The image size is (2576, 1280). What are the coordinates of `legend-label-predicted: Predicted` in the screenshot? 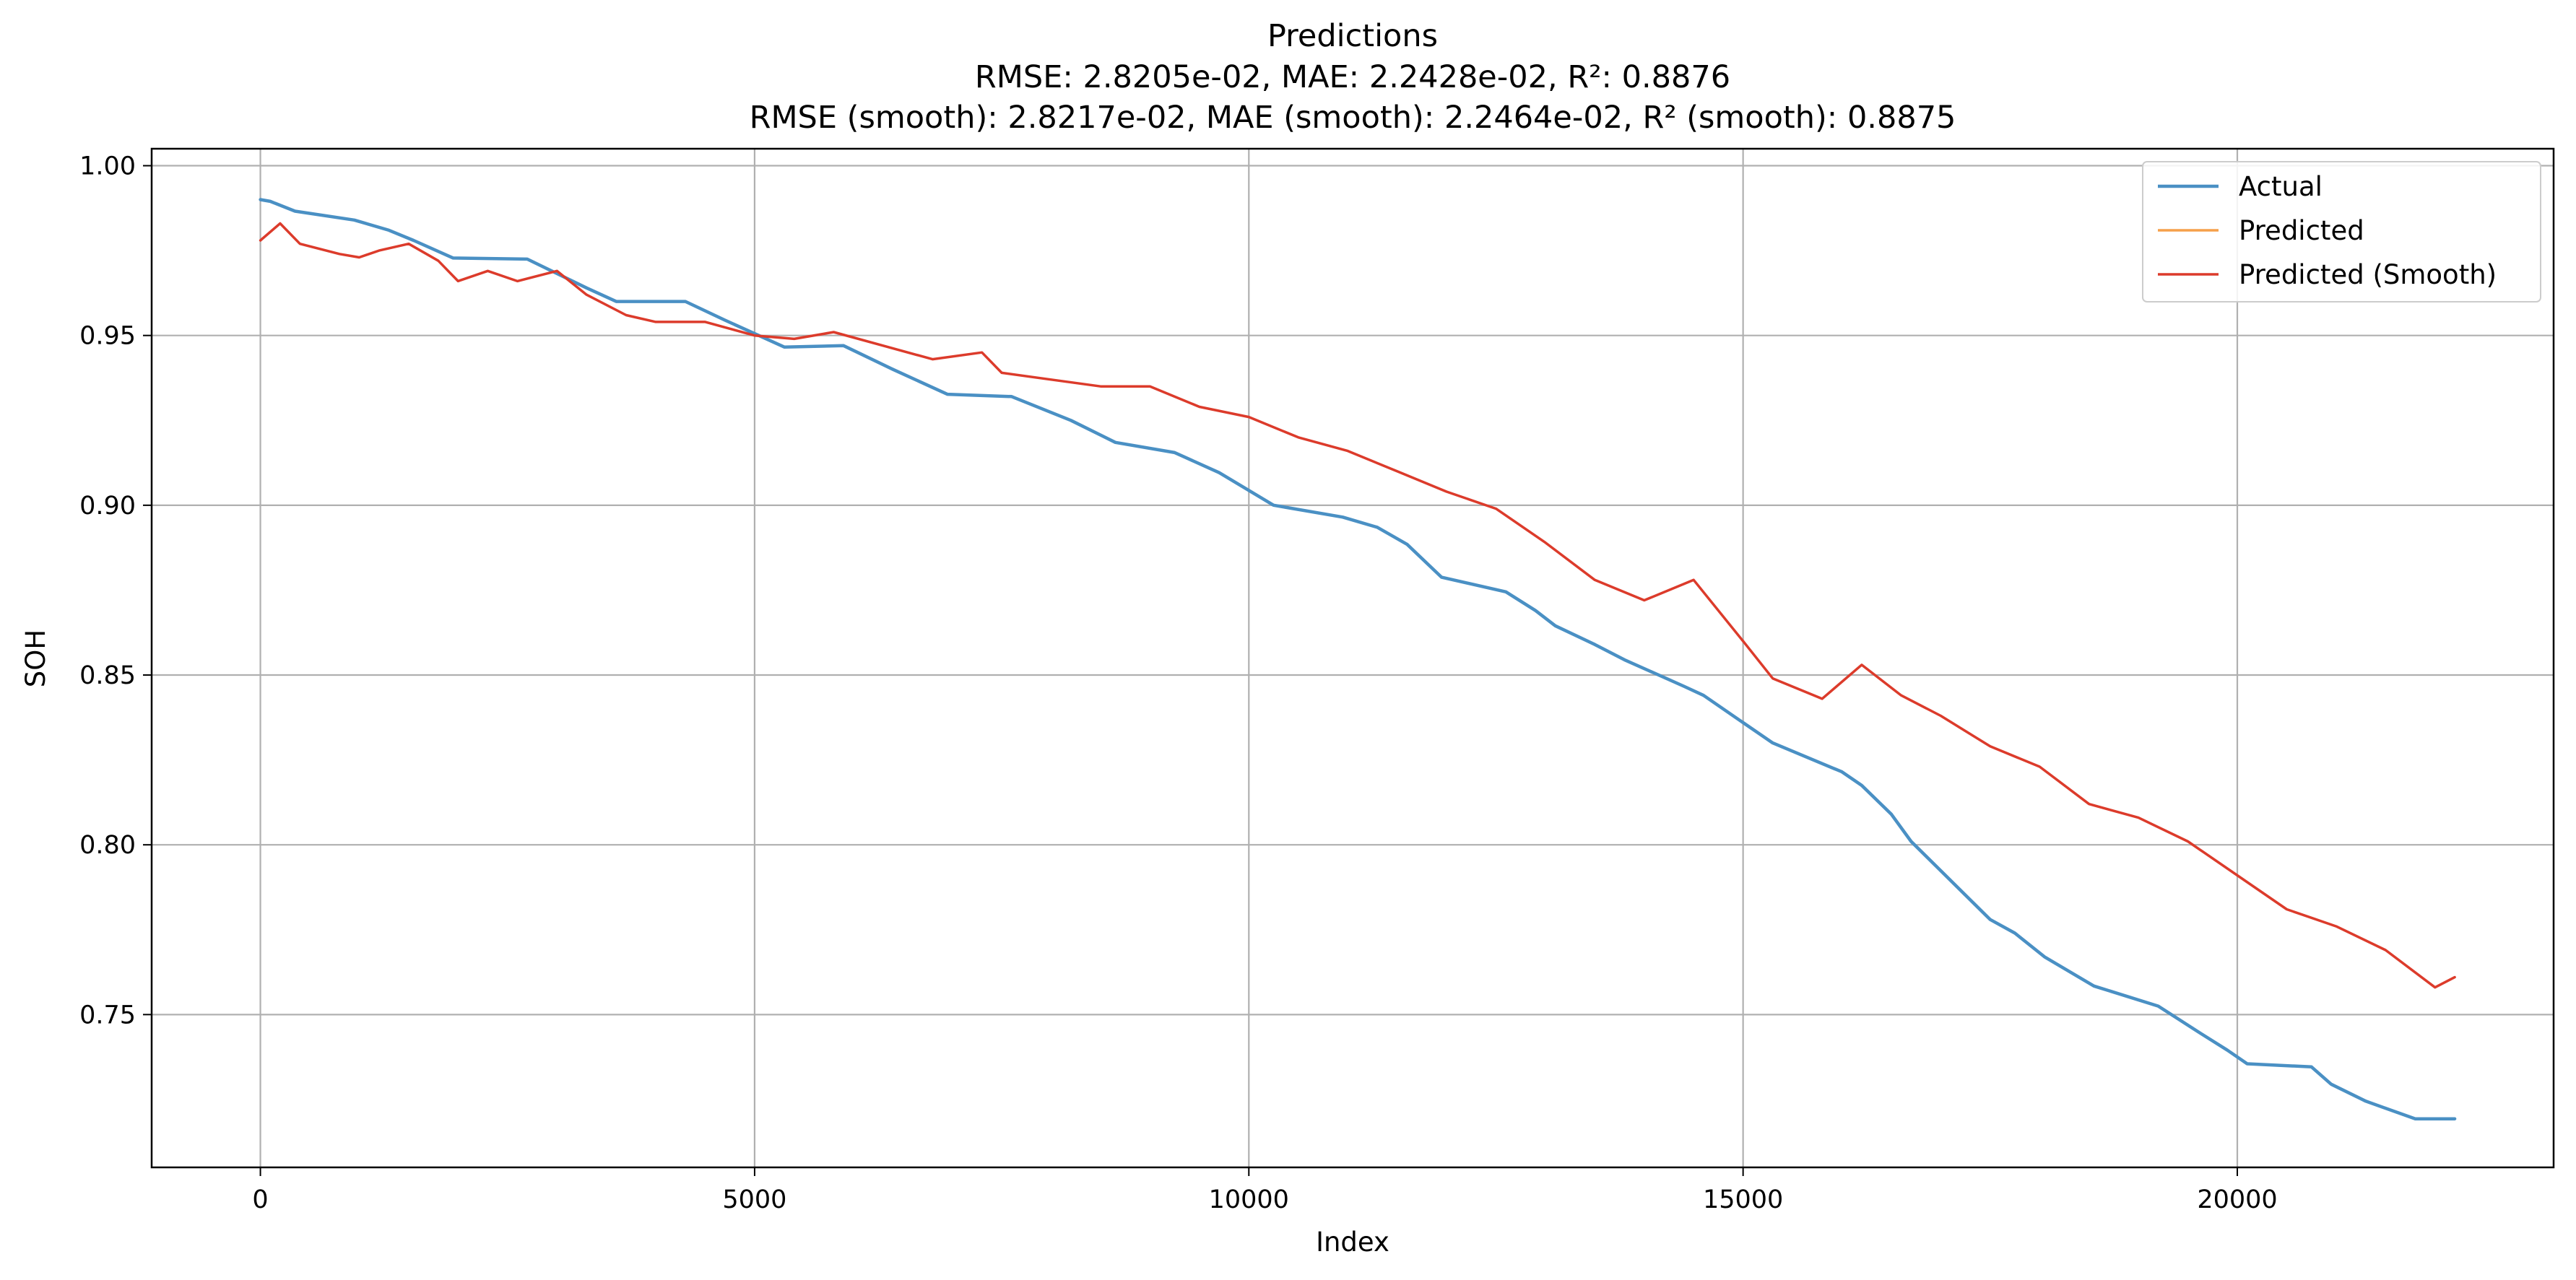 It's located at (2301, 230).